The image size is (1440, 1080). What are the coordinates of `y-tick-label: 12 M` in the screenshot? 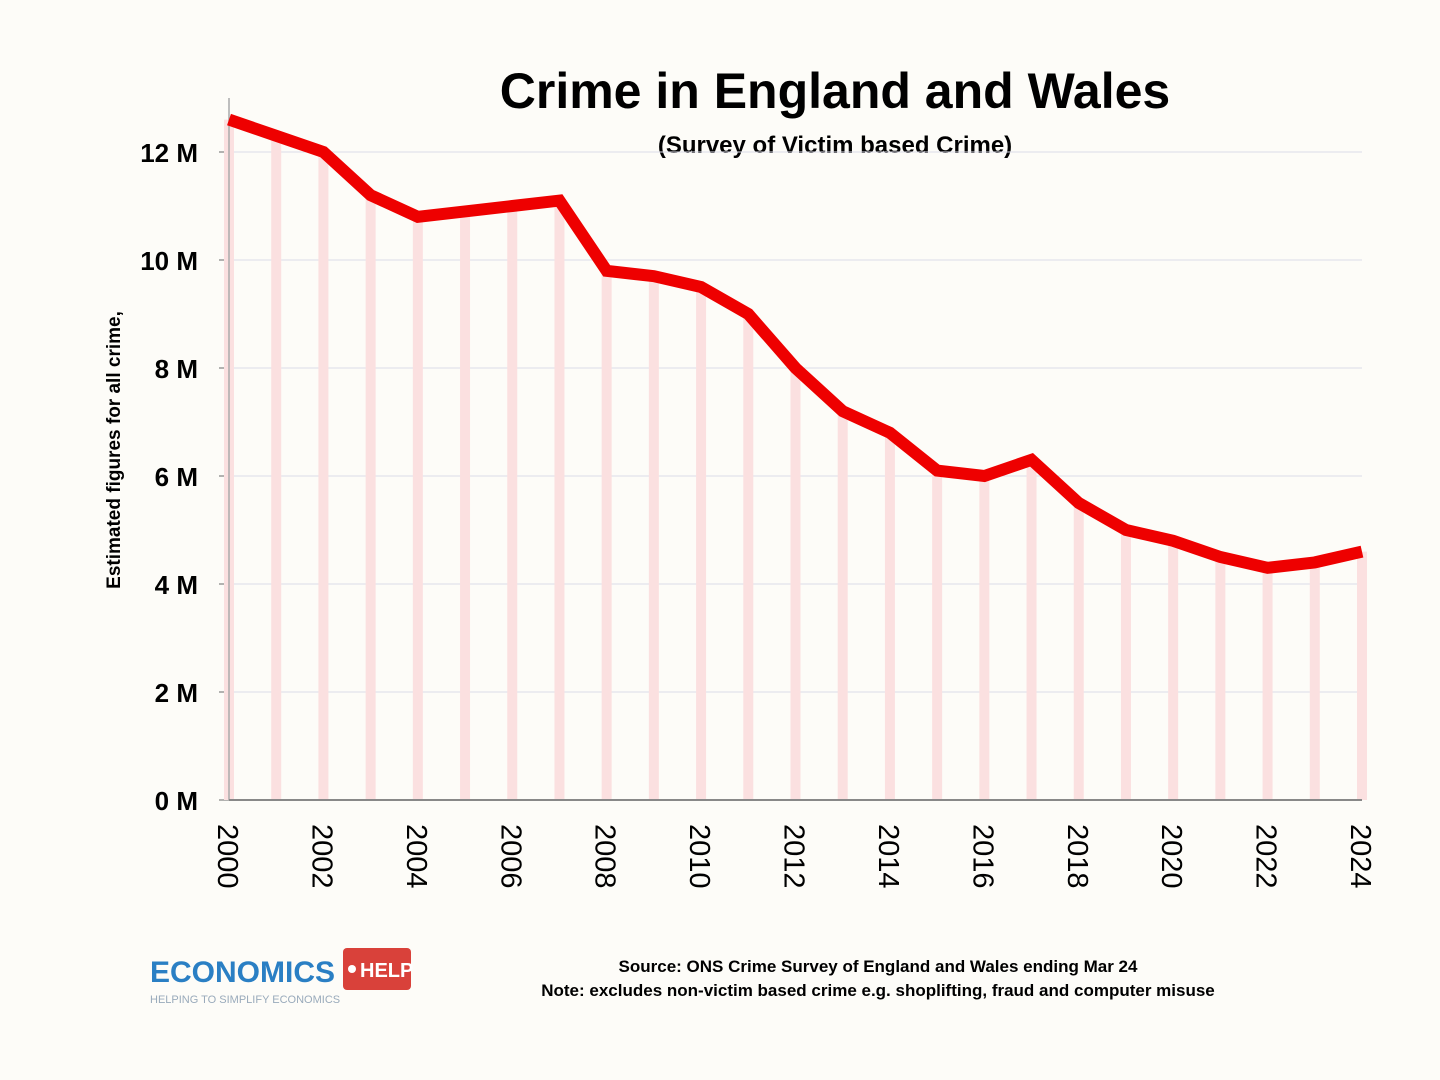 It's located at (169, 153).